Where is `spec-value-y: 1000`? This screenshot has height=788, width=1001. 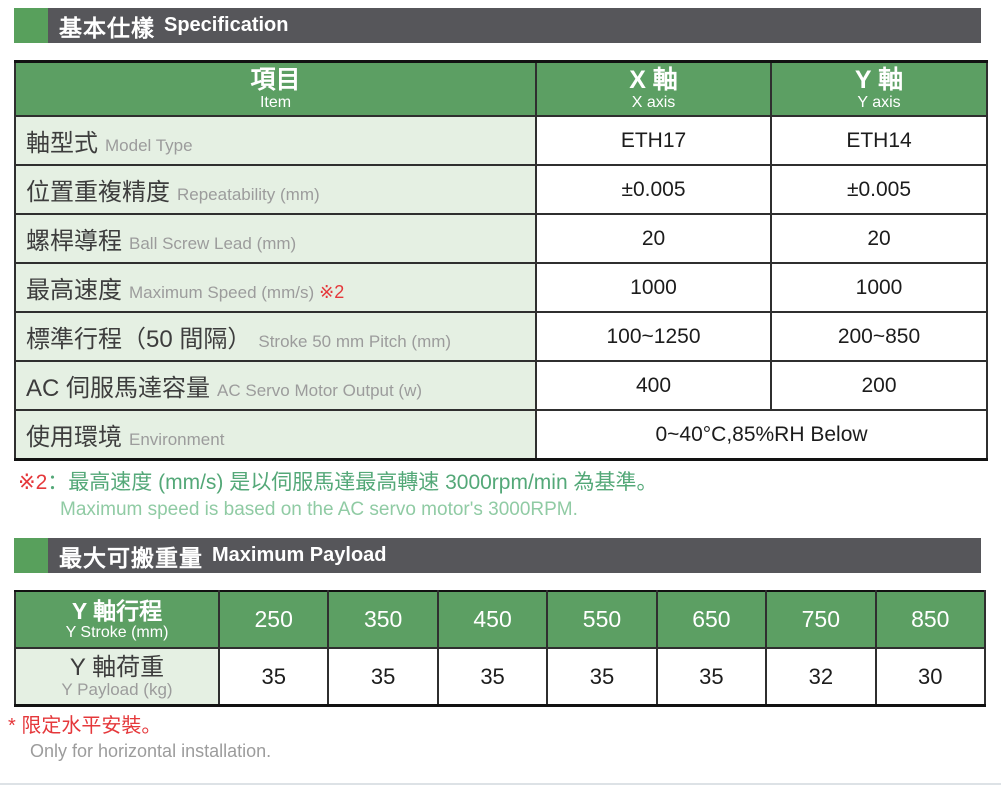 spec-value-y: 1000 is located at coordinates (879, 287).